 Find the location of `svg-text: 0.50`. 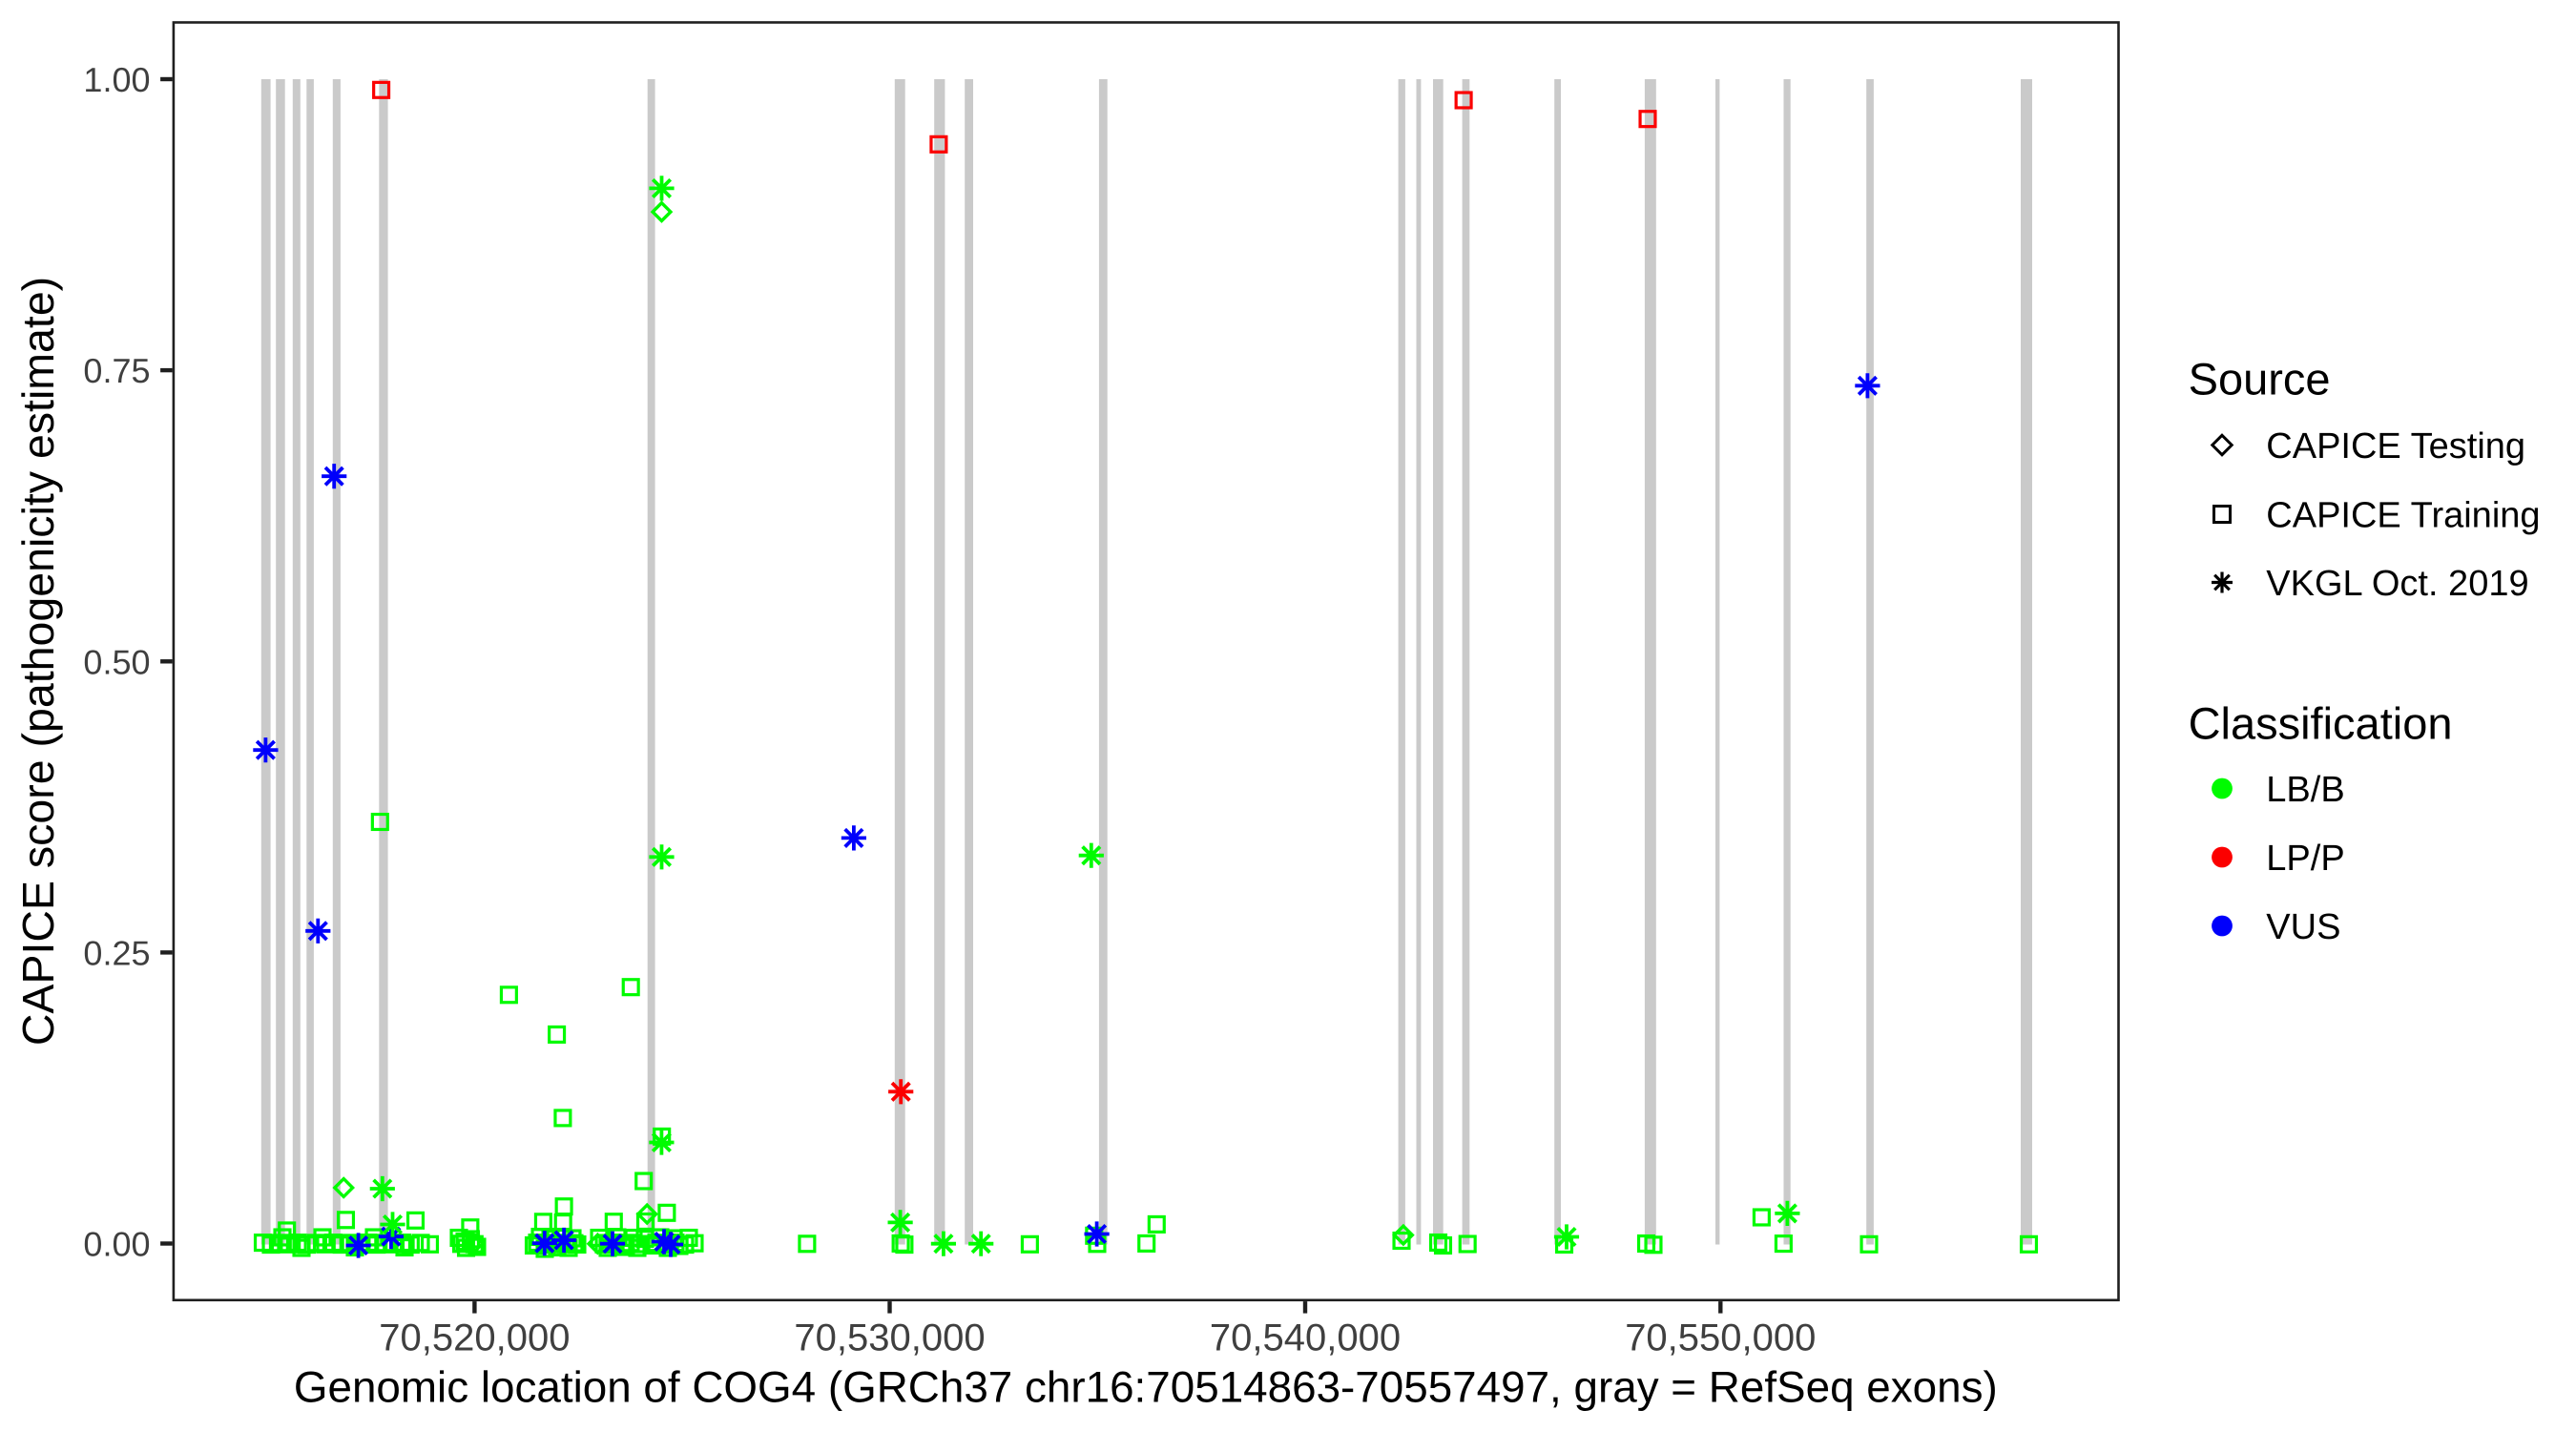

svg-text: 0.50 is located at coordinates (116, 661).